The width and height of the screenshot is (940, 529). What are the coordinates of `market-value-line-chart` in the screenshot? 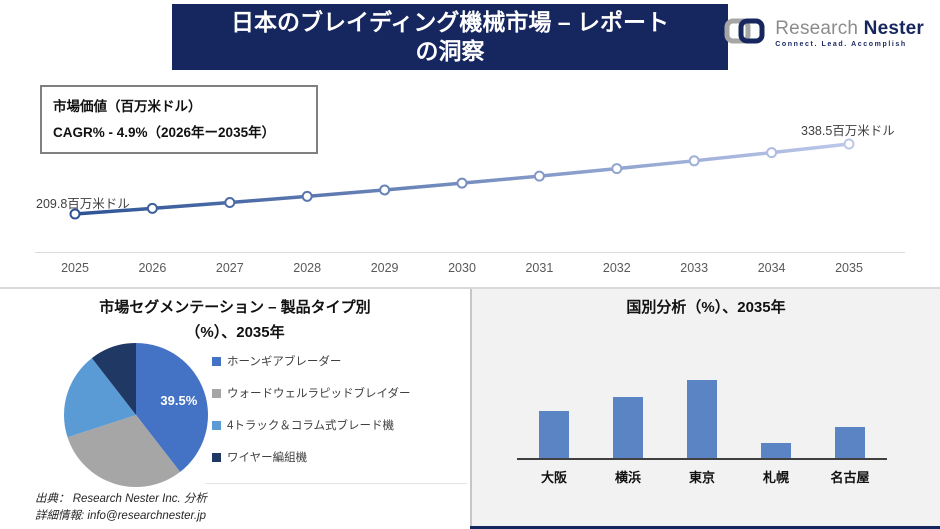 It's located at (462, 179).